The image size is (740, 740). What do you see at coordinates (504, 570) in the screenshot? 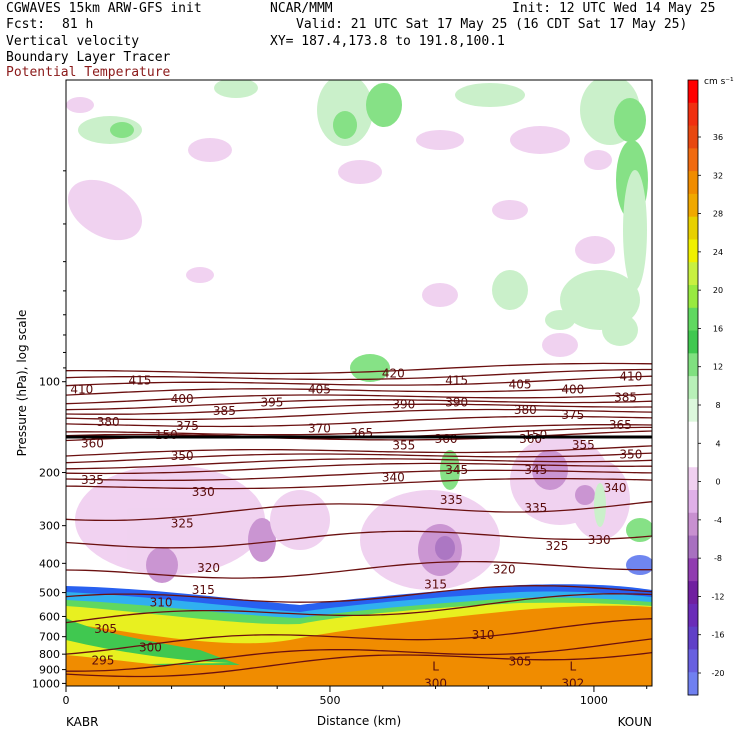
I see `contour-label: 320` at bounding box center [504, 570].